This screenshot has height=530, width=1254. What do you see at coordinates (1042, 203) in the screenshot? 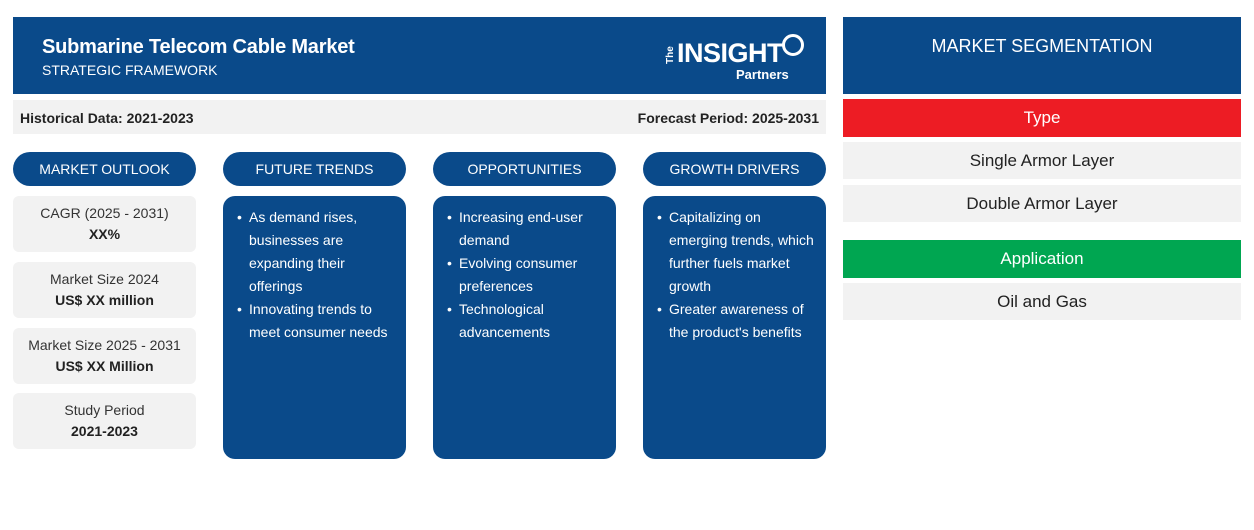
I see `segment-item-double-armor-layer: Double Armor Layer` at bounding box center [1042, 203].